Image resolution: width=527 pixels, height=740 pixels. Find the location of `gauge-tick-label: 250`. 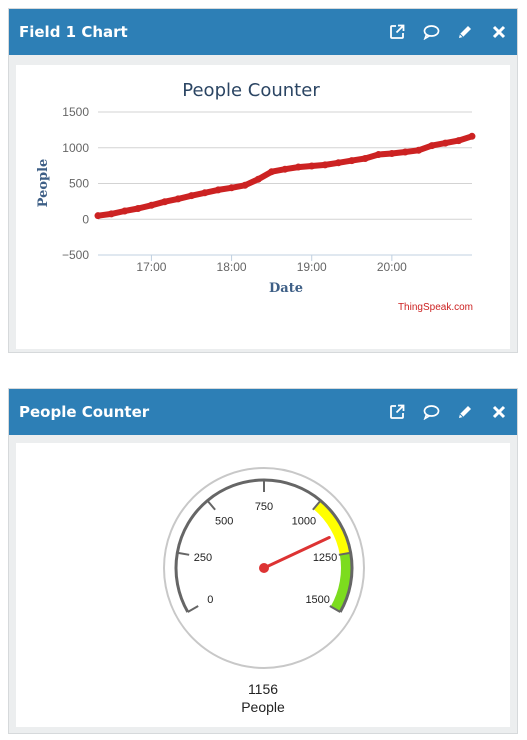

gauge-tick-label: 250 is located at coordinates (203, 558).